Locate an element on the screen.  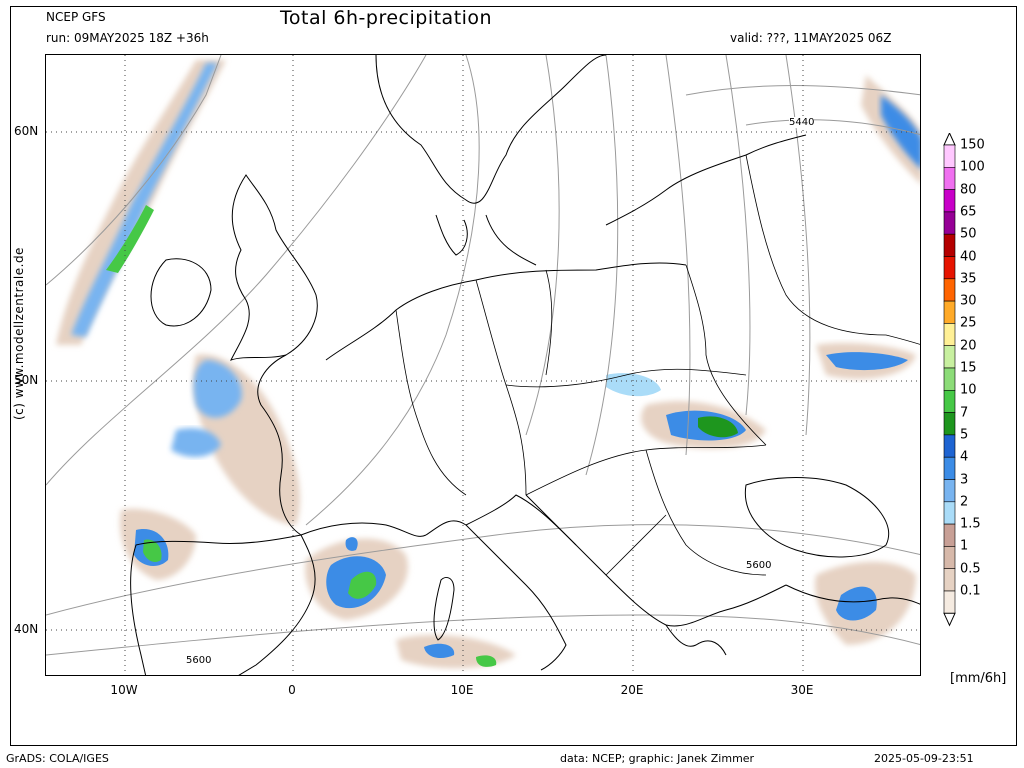
legend-label: 7 is located at coordinates (964, 413).